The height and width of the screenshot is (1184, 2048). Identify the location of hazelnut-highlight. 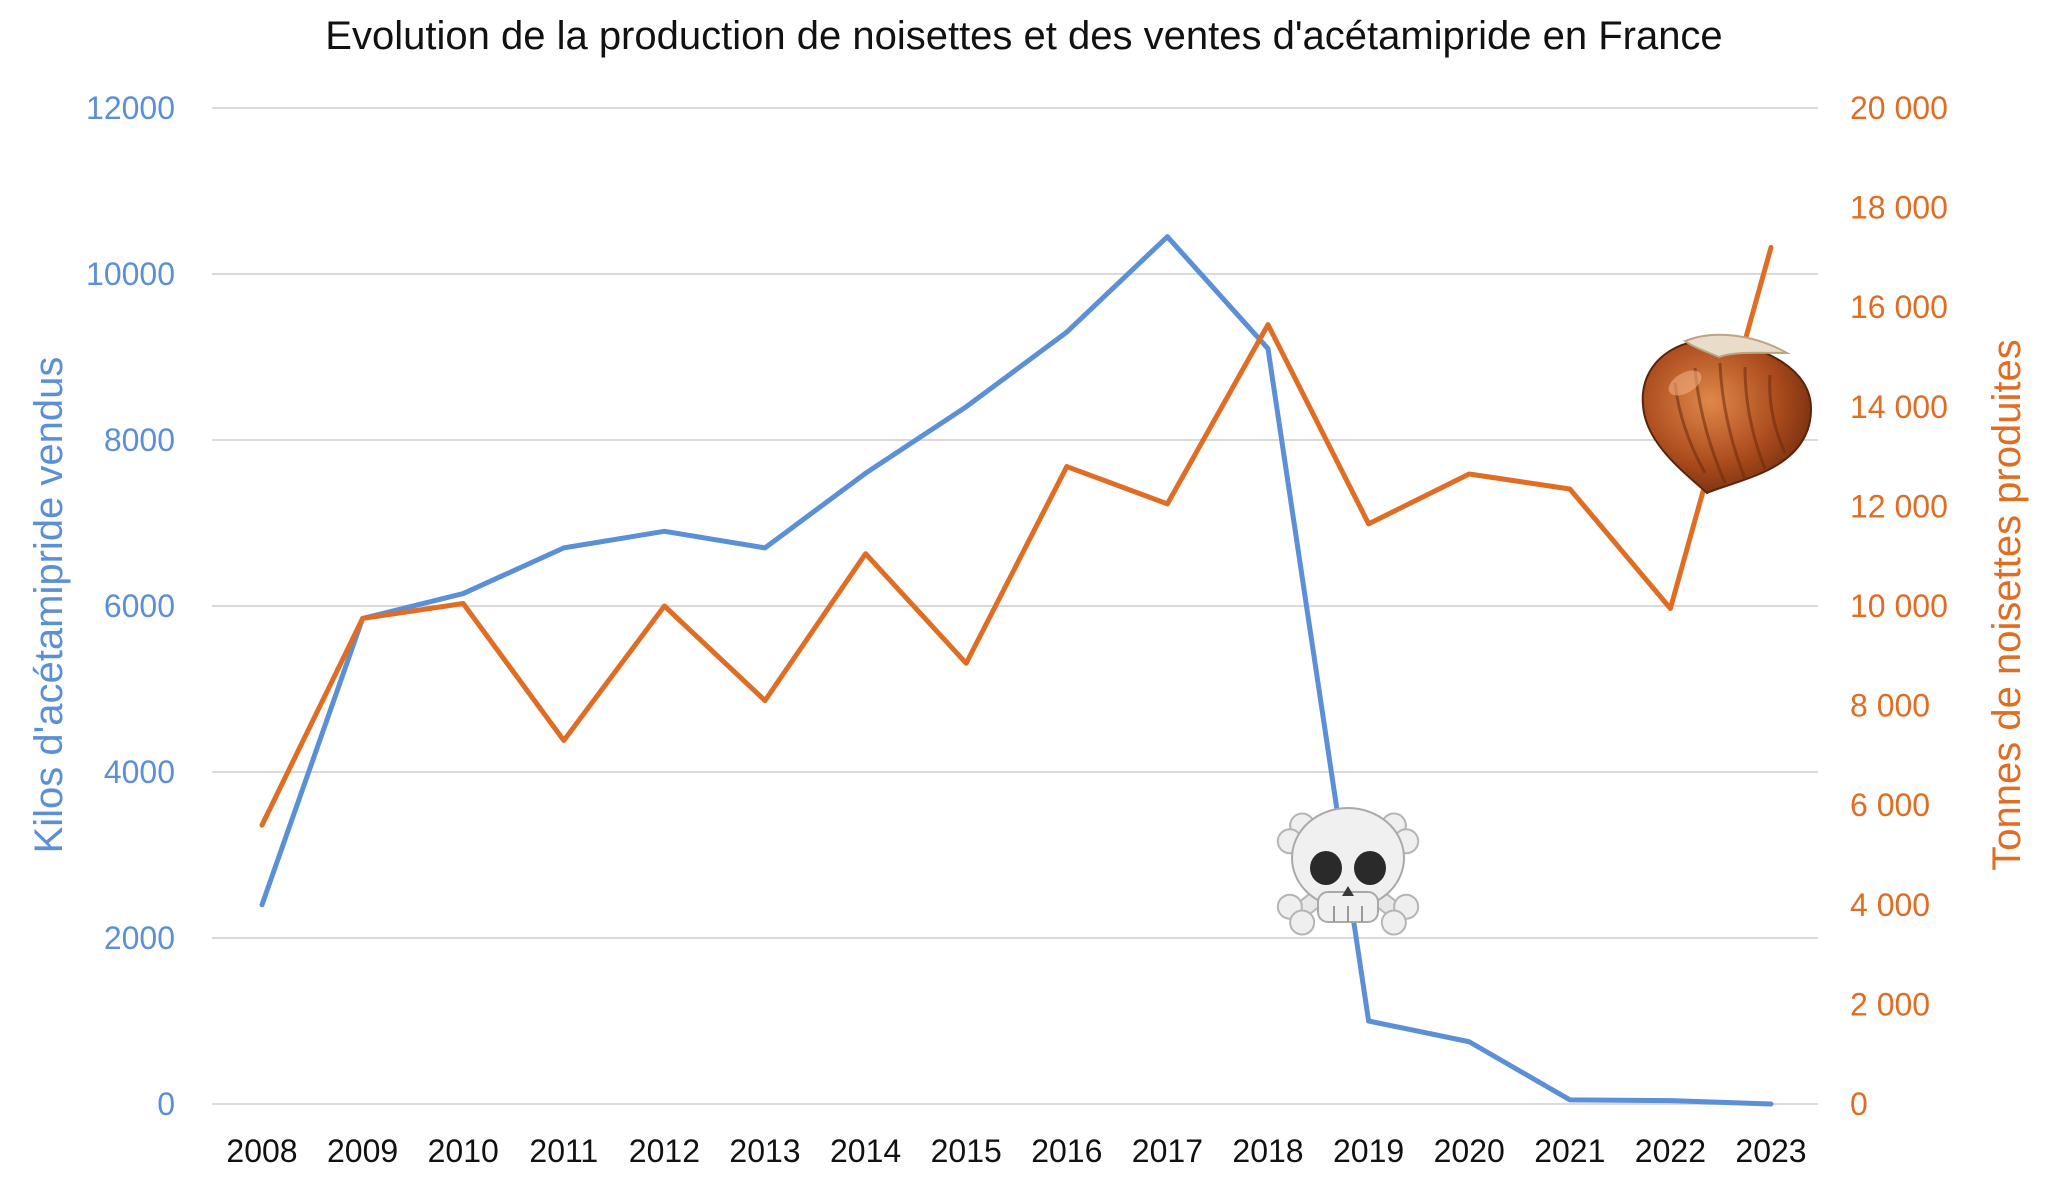
(1685, 383).